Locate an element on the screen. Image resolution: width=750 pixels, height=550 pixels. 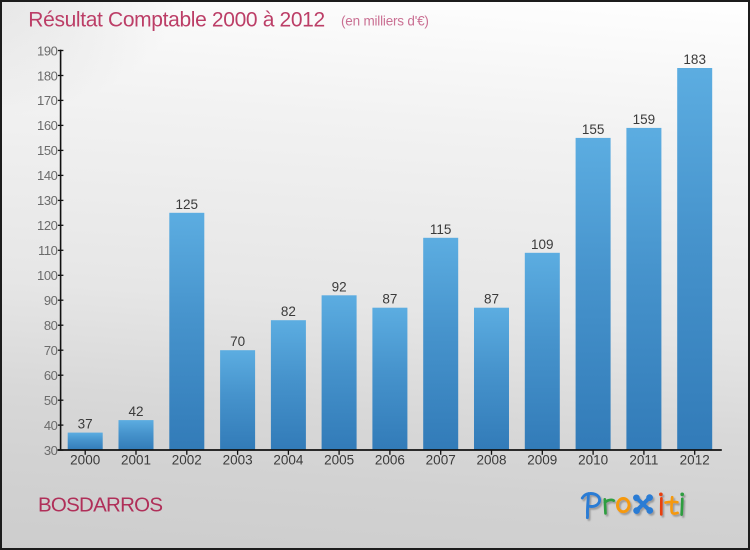
svg-text: 160 is located at coordinates (47, 125).